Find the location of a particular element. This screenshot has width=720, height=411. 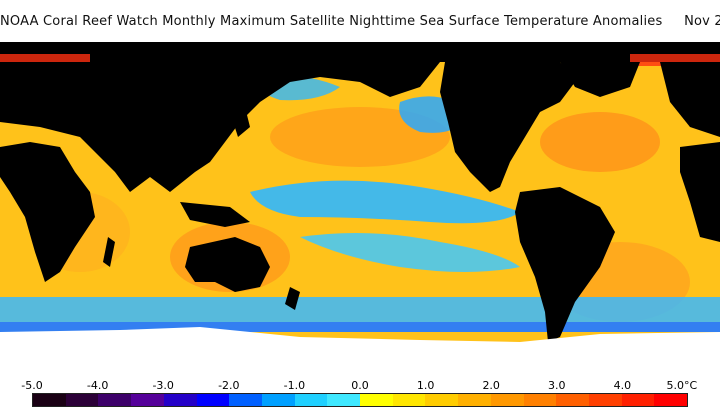

colorbar is located at coordinates (360, 400).